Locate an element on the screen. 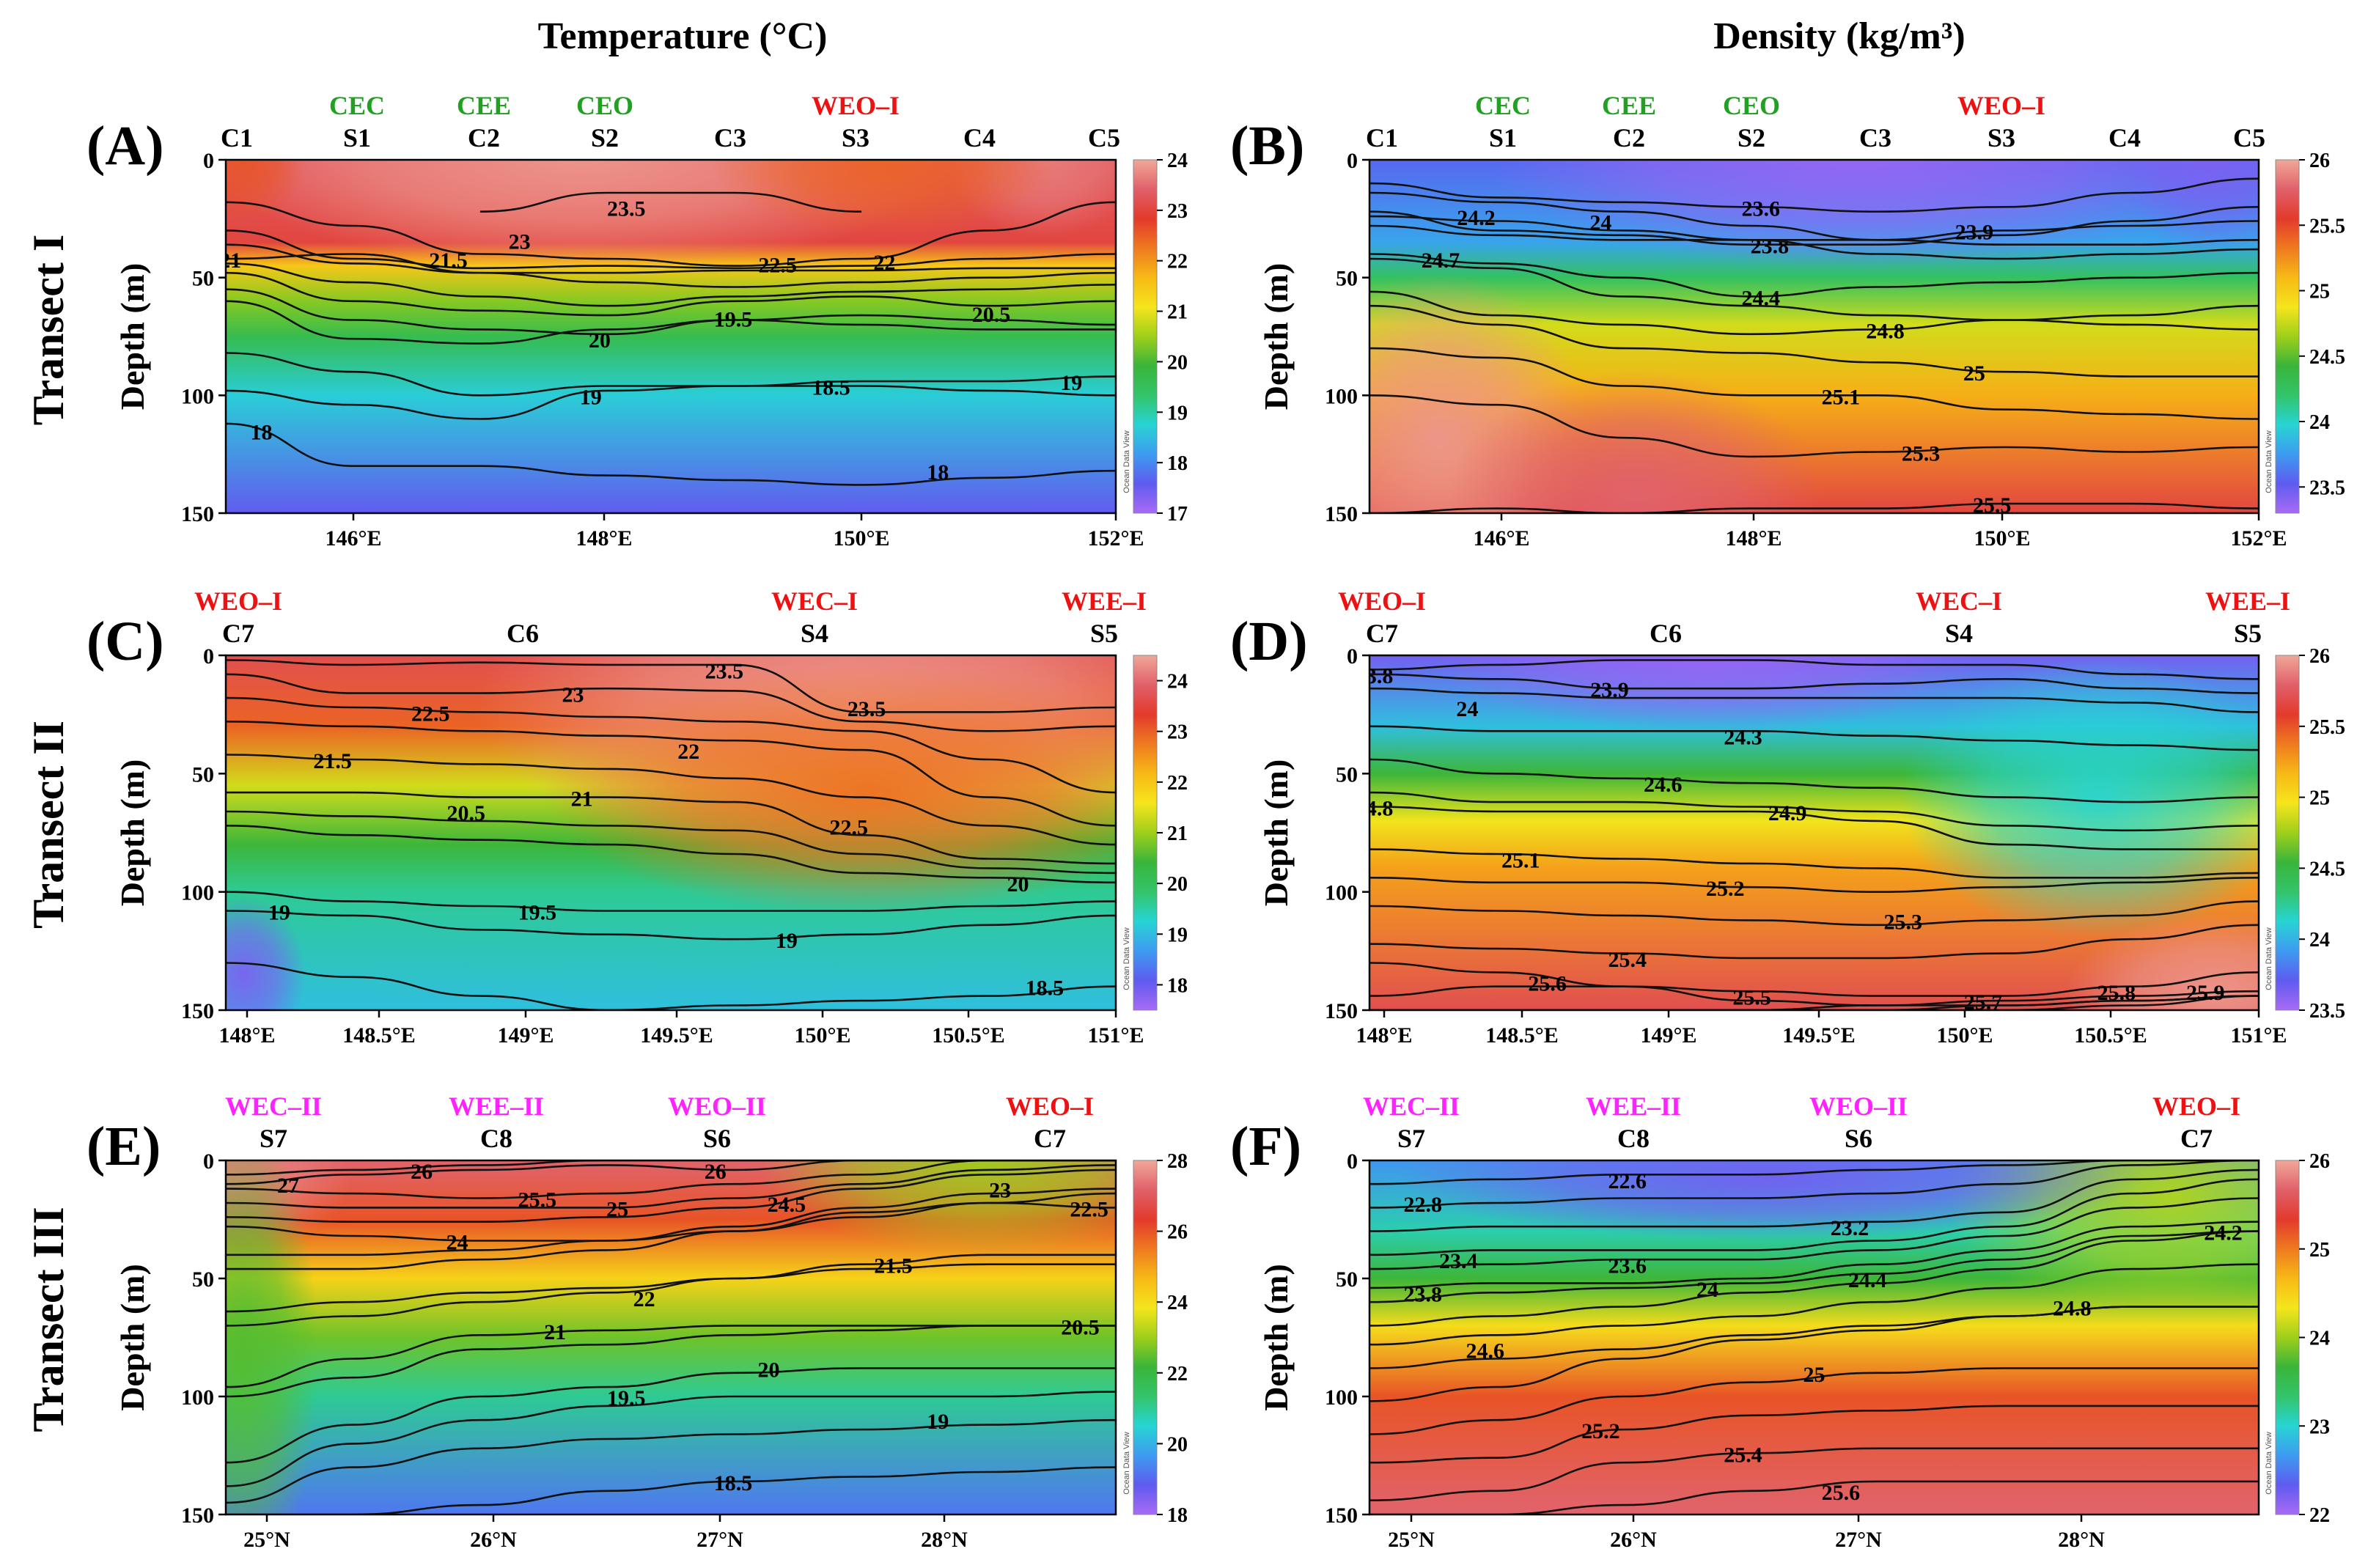 The width and height of the screenshot is (2368, 1568). eddy-label: WEO–II is located at coordinates (1858, 1106).